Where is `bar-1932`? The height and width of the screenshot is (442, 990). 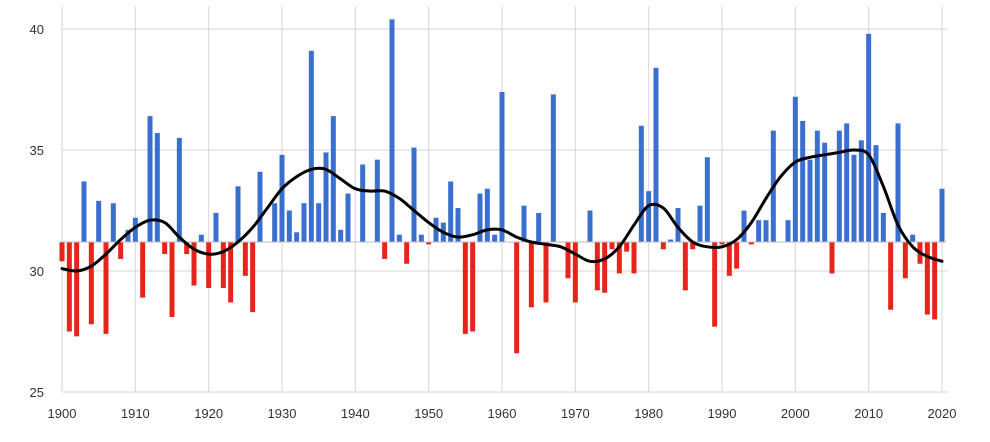 bar-1932 is located at coordinates (297, 237).